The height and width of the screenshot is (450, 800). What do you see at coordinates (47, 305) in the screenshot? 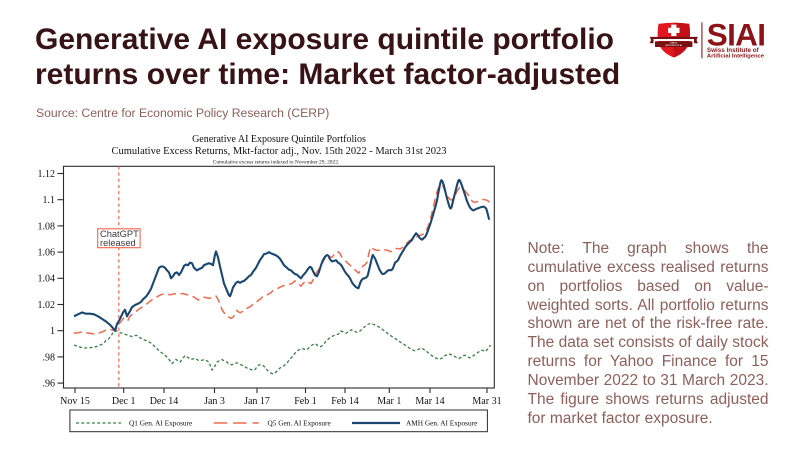
I see `svg-text: 1.02` at bounding box center [47, 305].